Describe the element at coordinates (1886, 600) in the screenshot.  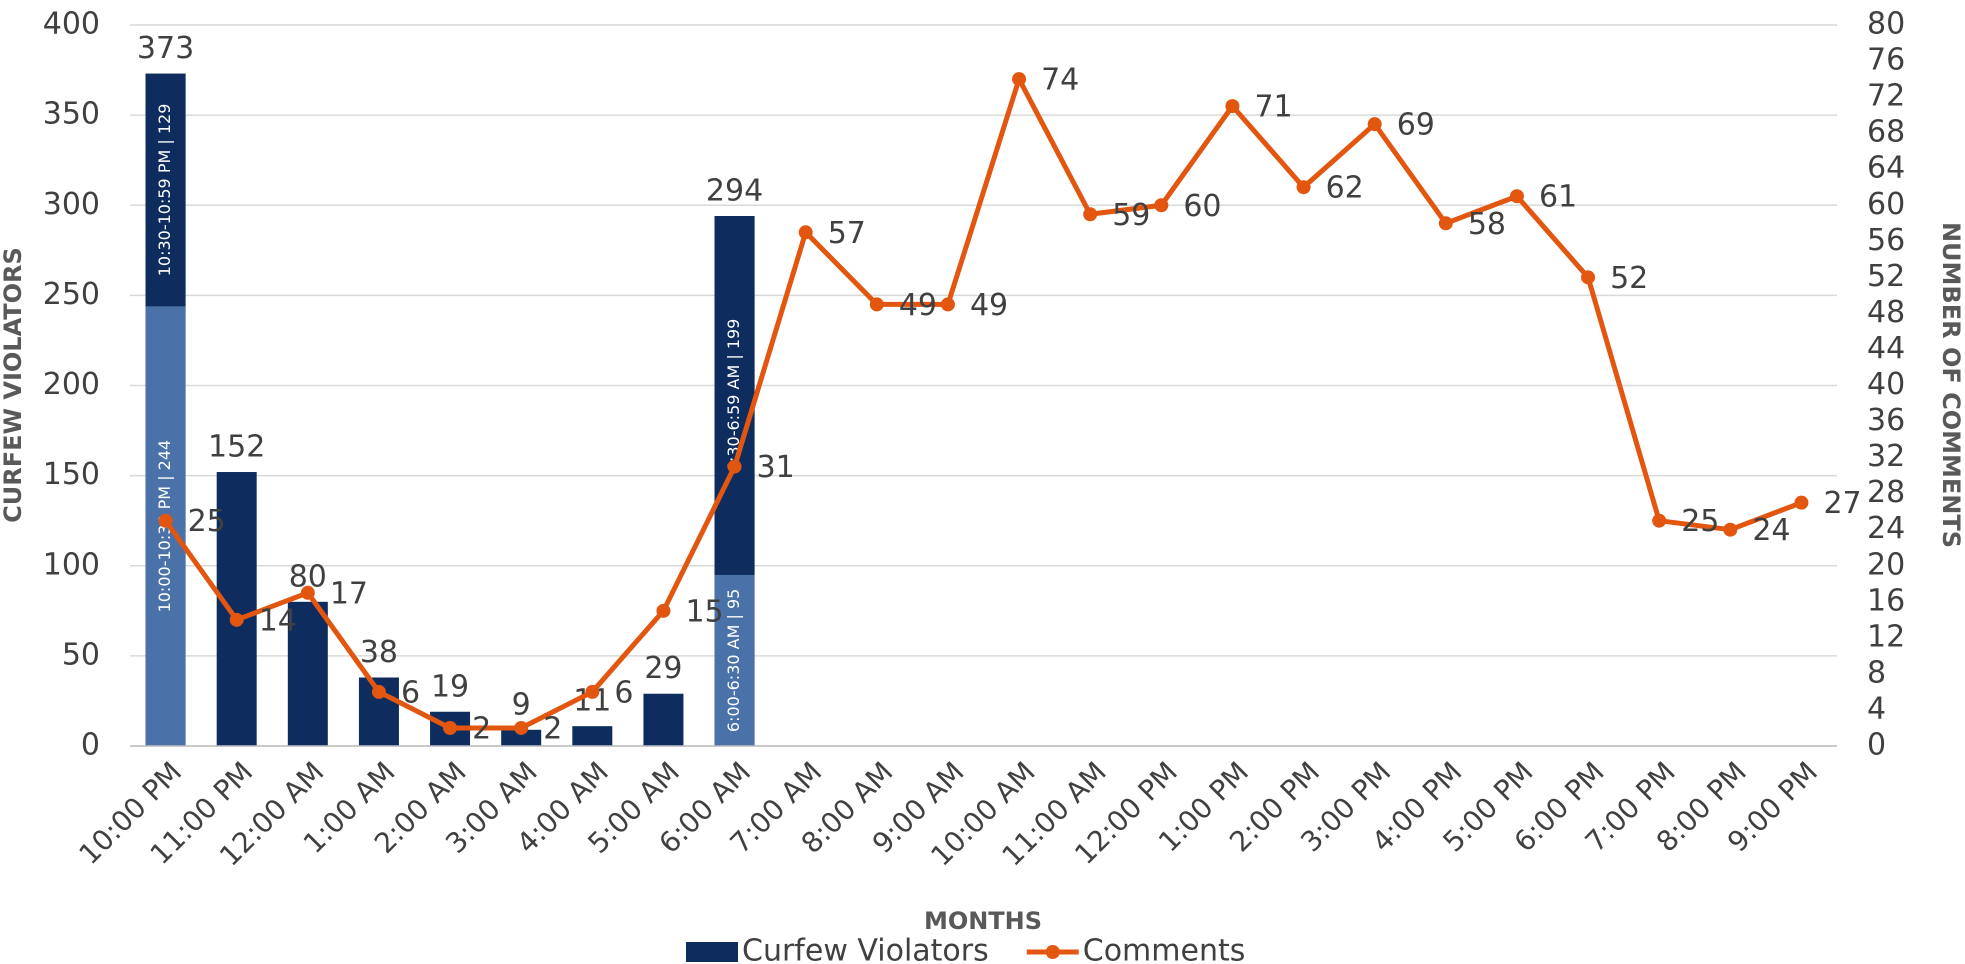
I see `y2-tick-label: 16` at that location.